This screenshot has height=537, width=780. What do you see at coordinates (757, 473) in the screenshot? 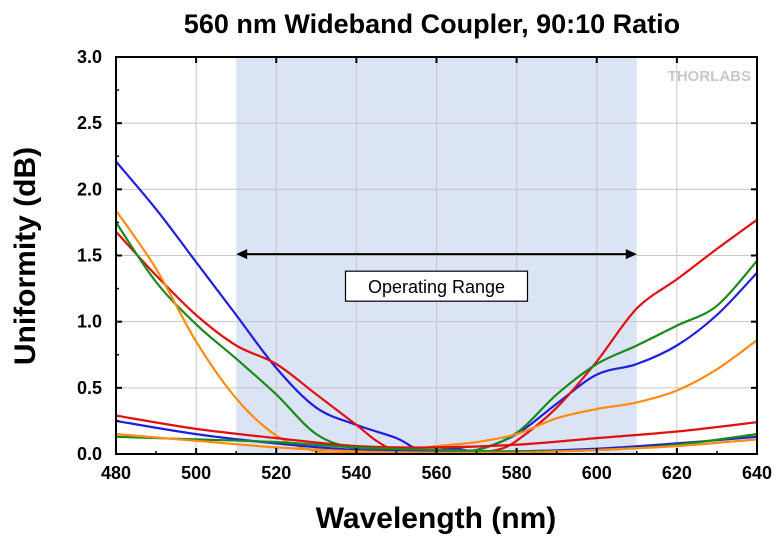
I see `x-tick-label-8: 640` at bounding box center [757, 473].